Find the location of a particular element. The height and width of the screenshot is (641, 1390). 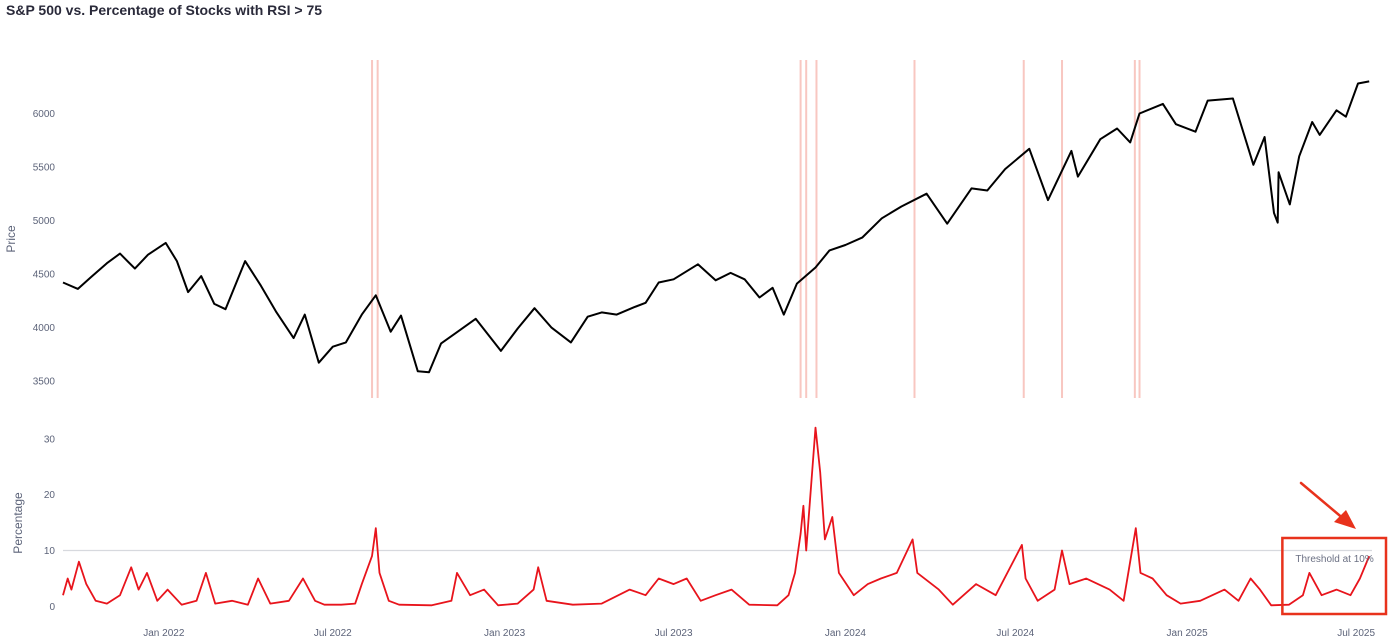

x-tick-3: Jul 2023 is located at coordinates (674, 633).